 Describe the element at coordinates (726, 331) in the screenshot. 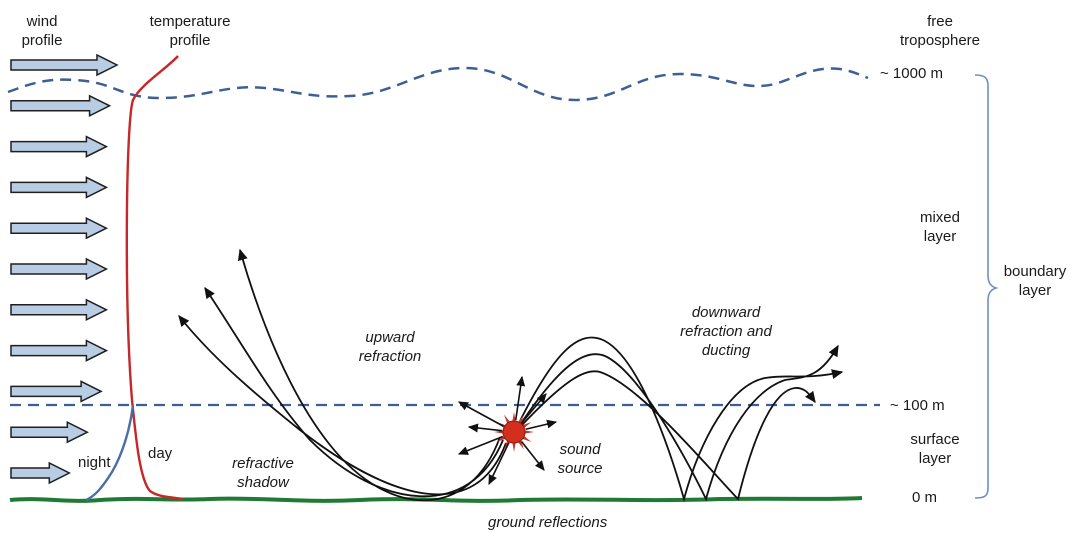

I see `downward-refraction-label: downward refraction and ducting` at that location.